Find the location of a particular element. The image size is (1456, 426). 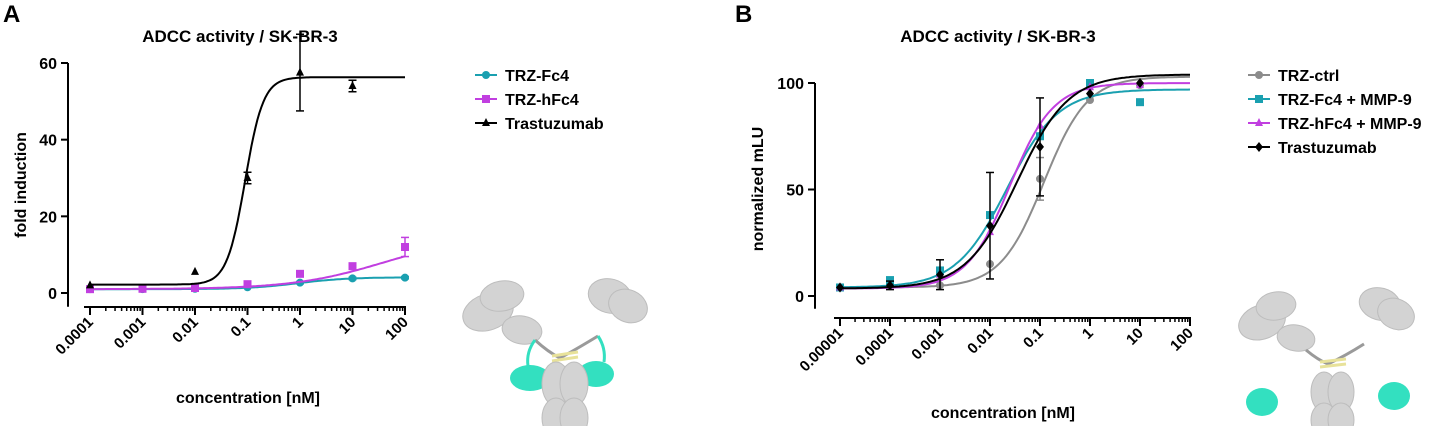

y-tick-label: 20 is located at coordinates (48, 217).